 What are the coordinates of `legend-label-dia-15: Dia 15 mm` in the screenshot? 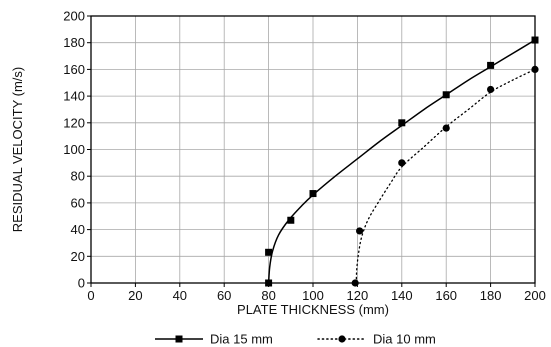 It's located at (241, 339).